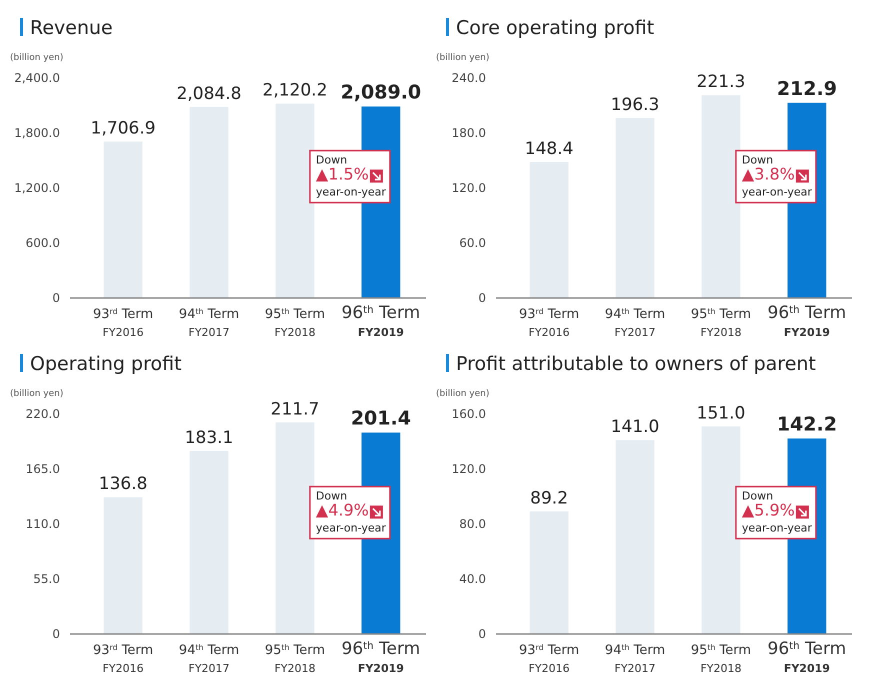 The image size is (869, 691). I want to click on data-label: 141.0, so click(635, 427).